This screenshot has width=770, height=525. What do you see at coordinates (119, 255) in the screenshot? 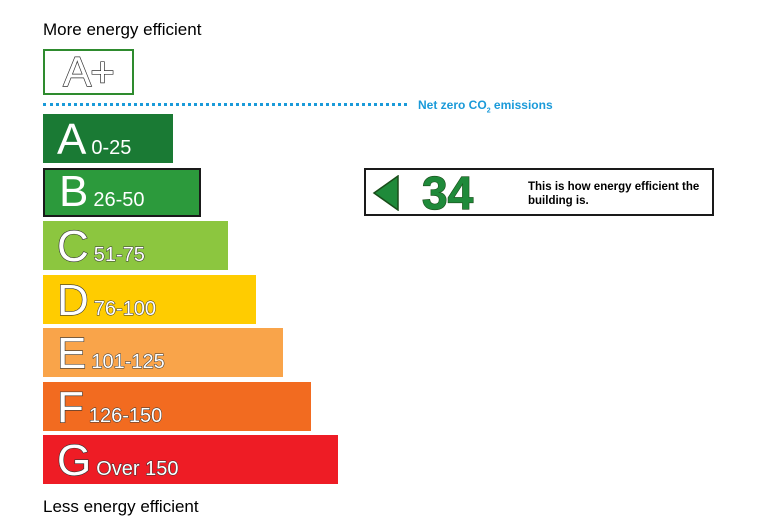
I see `band-c-range: 51-75` at bounding box center [119, 255].